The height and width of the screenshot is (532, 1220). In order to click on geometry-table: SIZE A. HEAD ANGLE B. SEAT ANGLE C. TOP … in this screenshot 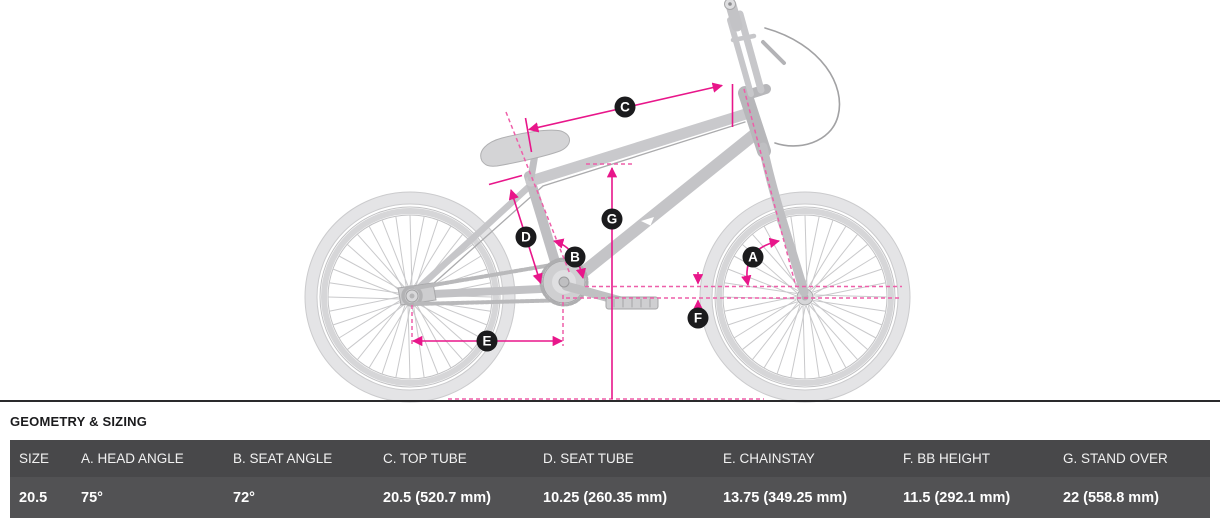, I will do `click(610, 479)`.